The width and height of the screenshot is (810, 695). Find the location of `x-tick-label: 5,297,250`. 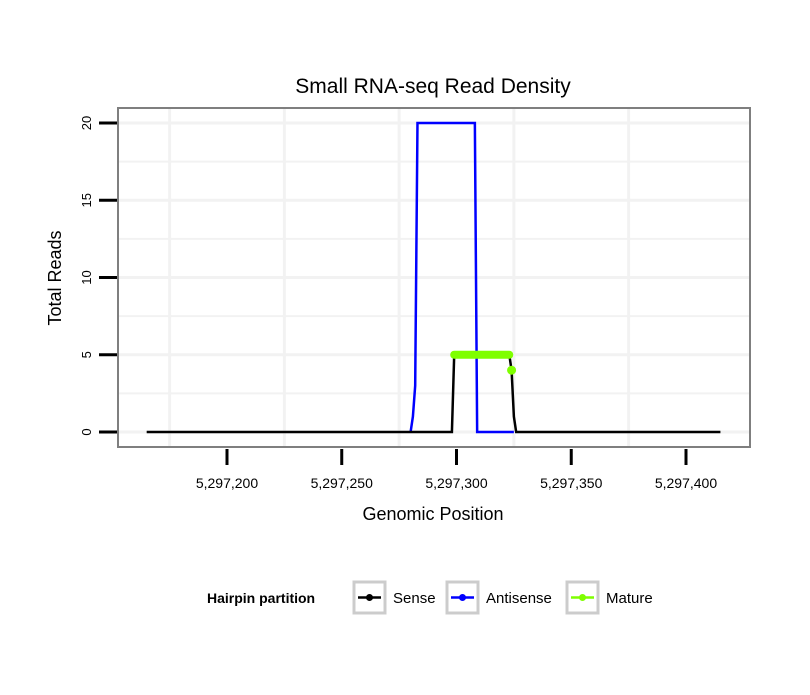

x-tick-label: 5,297,250 is located at coordinates (342, 483).